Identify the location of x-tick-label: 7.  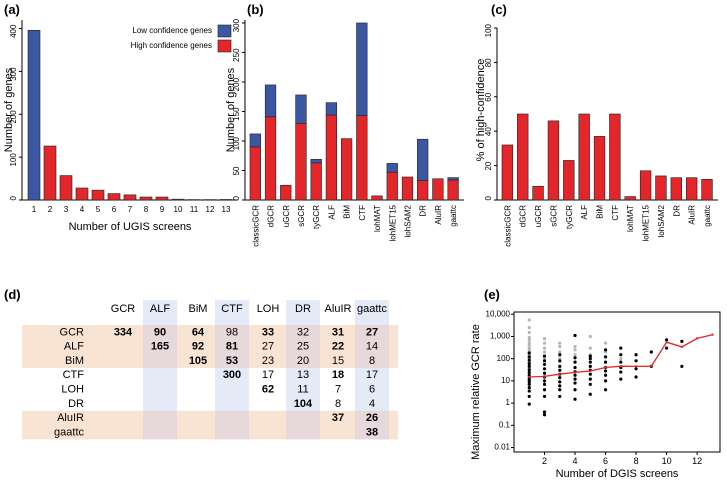
(130, 209).